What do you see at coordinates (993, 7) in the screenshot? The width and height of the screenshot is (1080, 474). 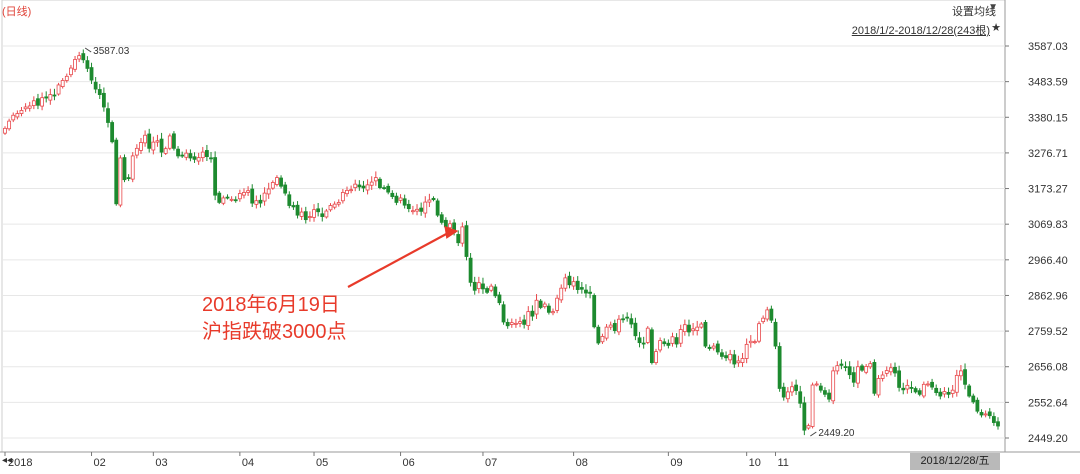 I see `chevron-down-icon: ▼` at bounding box center [993, 7].